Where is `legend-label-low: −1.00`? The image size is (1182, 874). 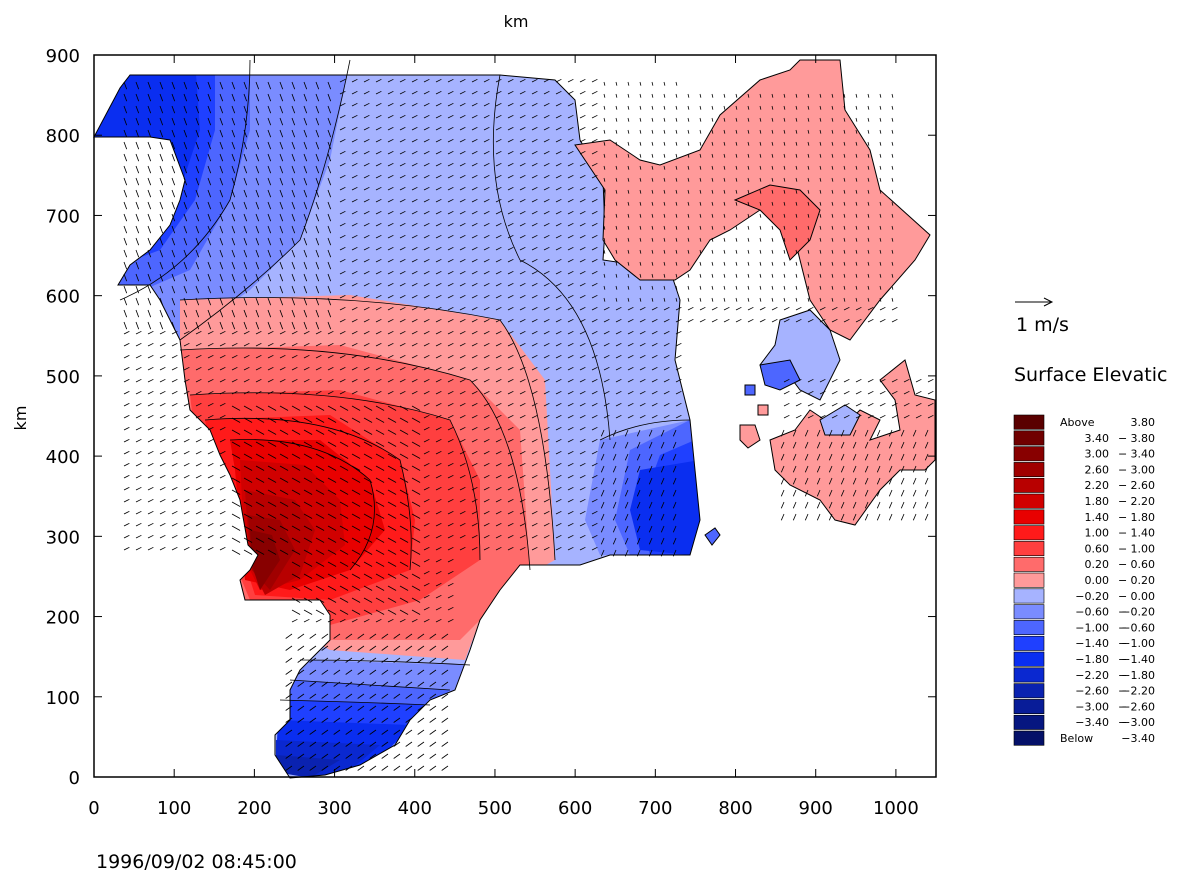 legend-label-low: −1.00 is located at coordinates (1092, 627).